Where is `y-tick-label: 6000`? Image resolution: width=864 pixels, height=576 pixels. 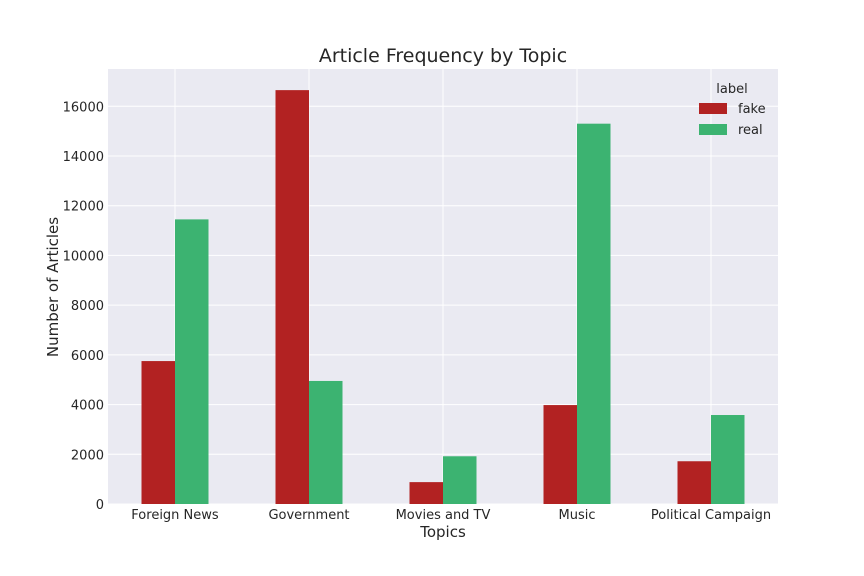 y-tick-label: 6000 is located at coordinates (87, 356).